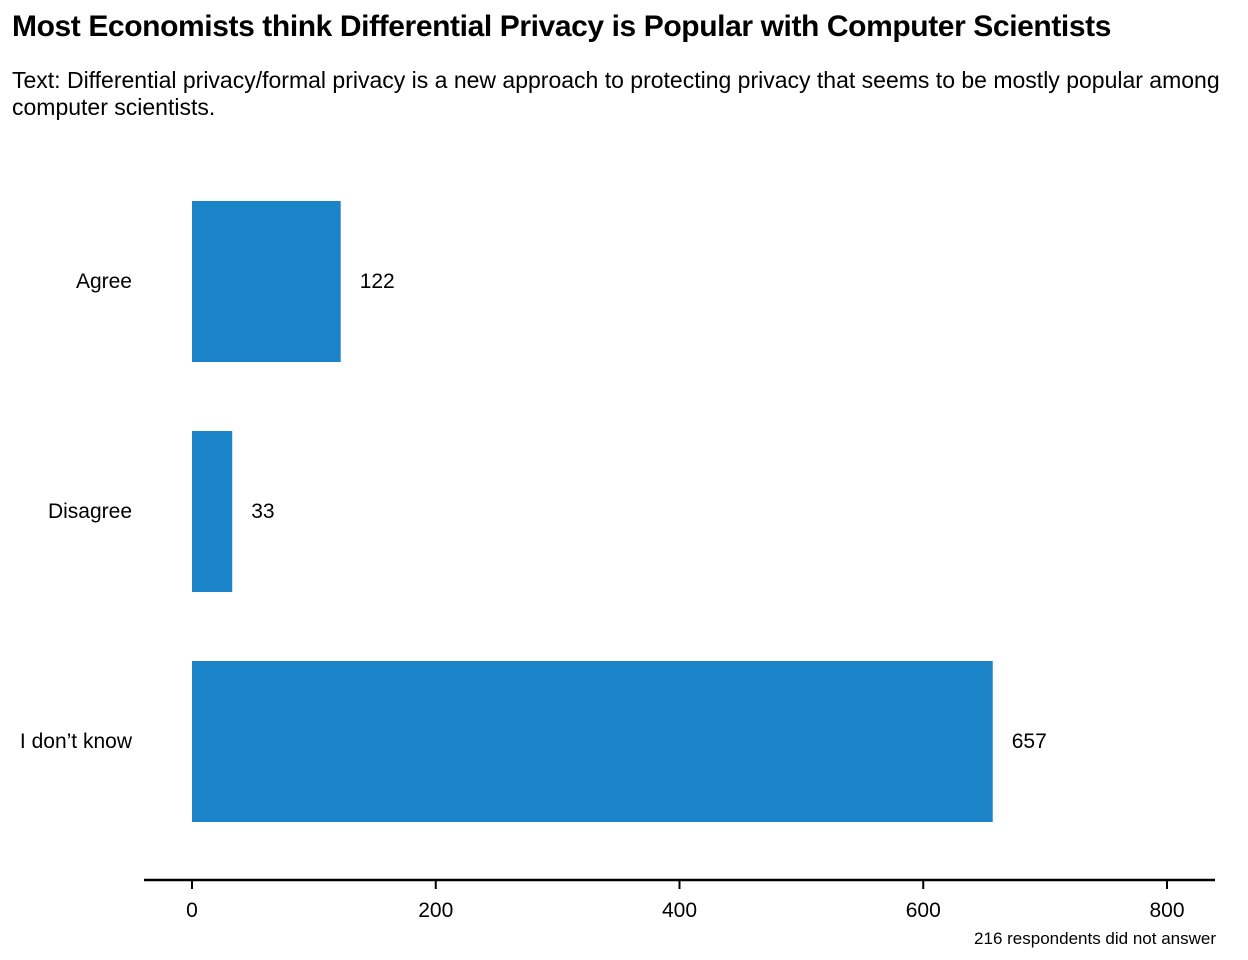 The width and height of the screenshot is (1248, 960). Describe the element at coordinates (1095, 938) in the screenshot. I see `chart-note: 216 respondents did not answer` at that location.